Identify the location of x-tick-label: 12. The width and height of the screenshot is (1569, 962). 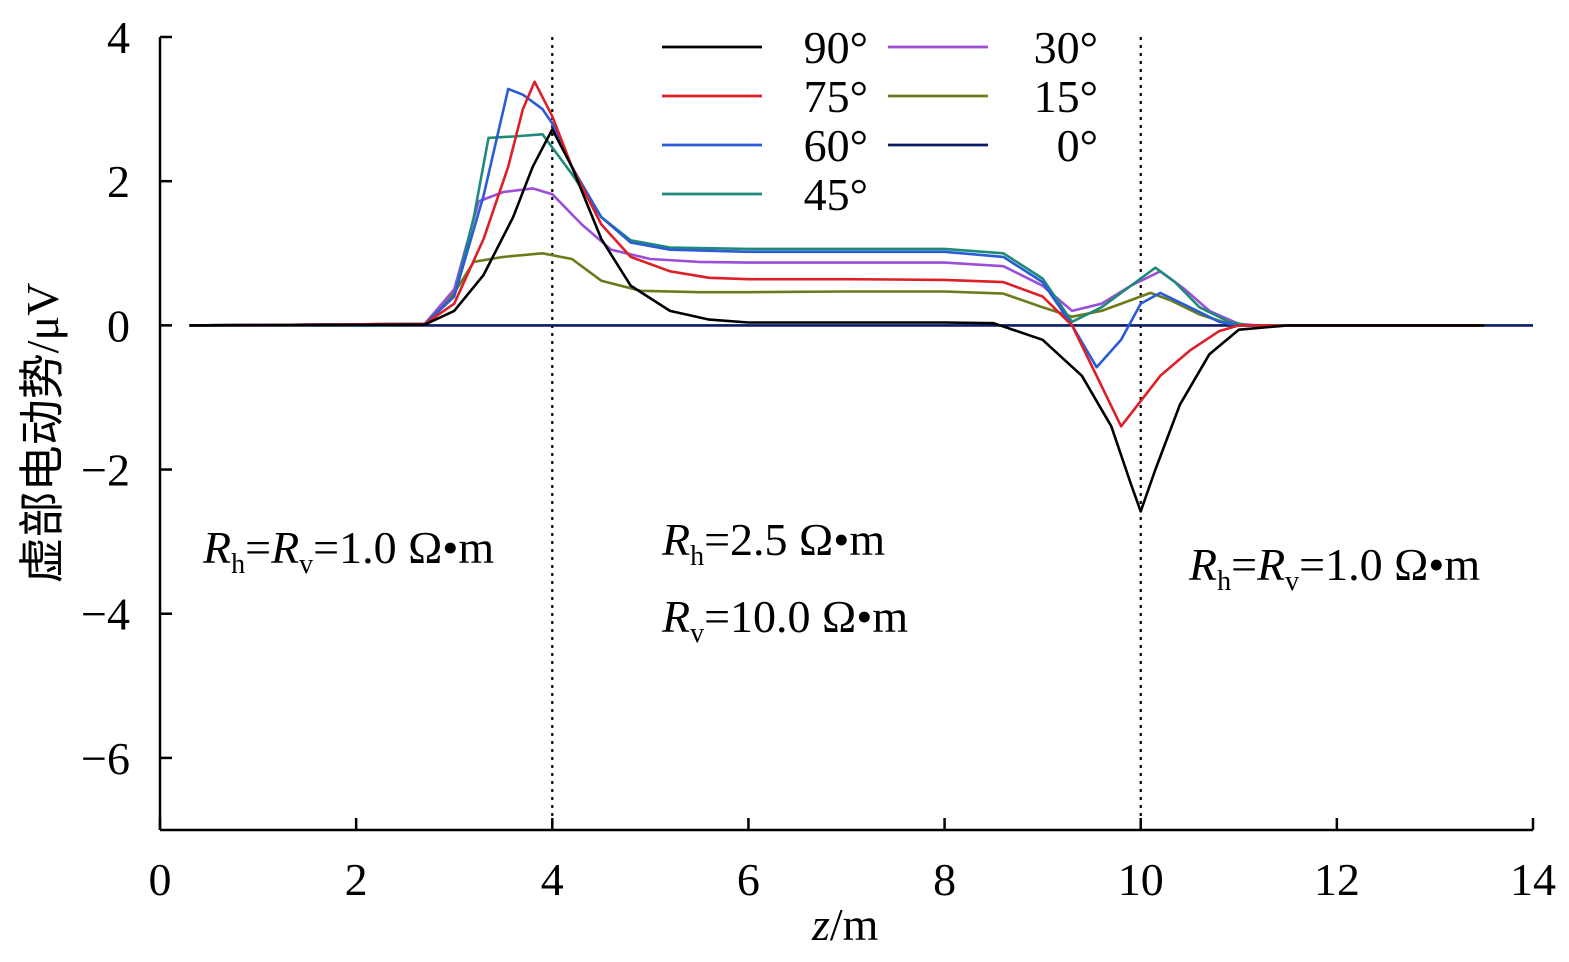
(1337, 879).